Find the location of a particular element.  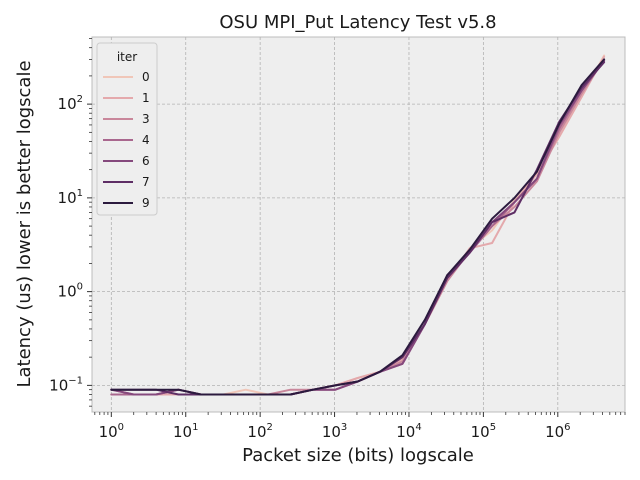

legend: iter 0 1 3 4 6 7 9 is located at coordinates (127, 129).